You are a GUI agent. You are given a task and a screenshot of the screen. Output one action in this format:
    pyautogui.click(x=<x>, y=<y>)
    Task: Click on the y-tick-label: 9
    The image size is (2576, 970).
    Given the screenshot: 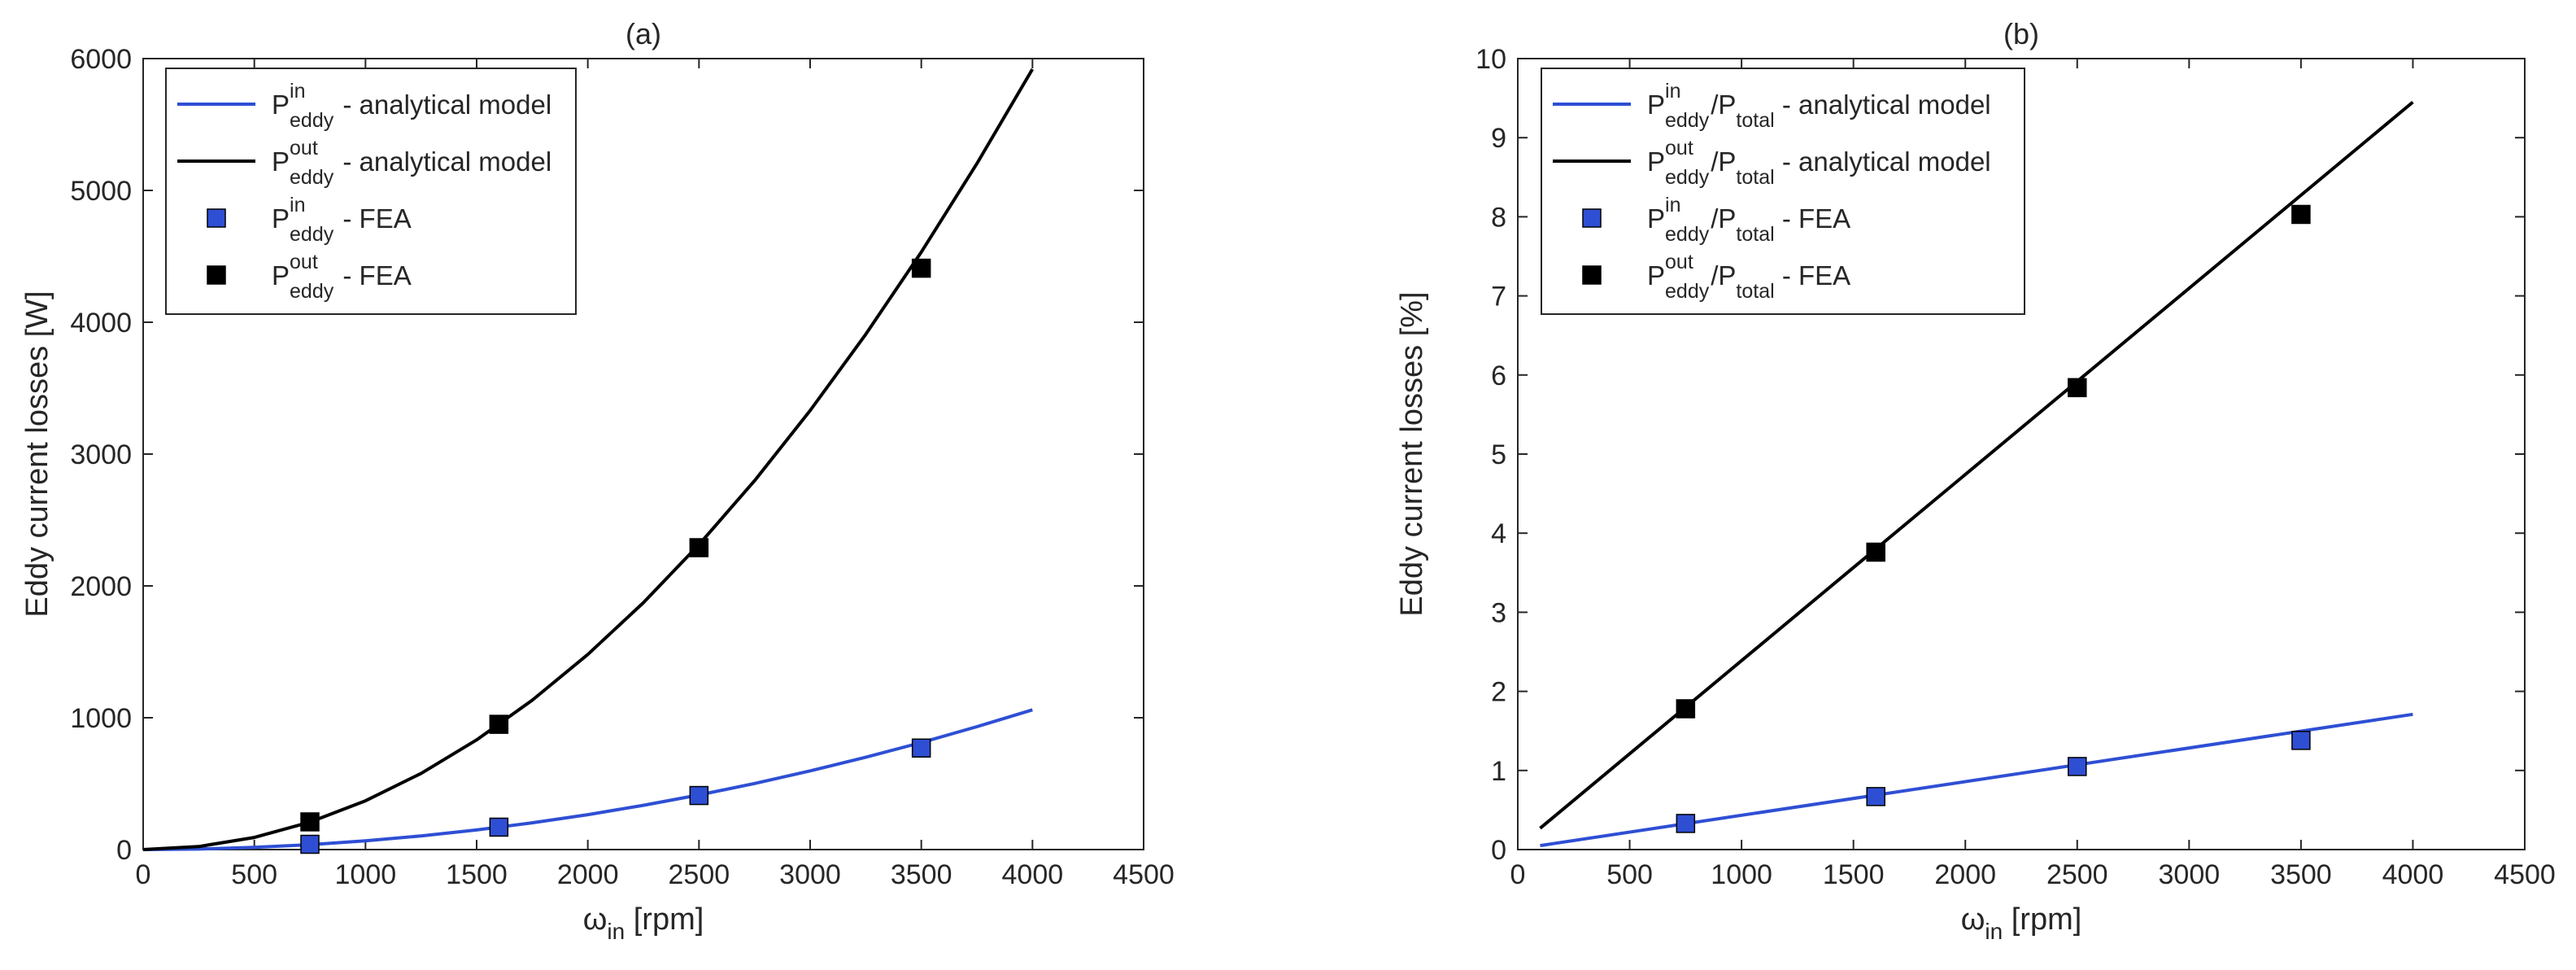 What is the action you would take?
    pyautogui.click(x=1498, y=138)
    